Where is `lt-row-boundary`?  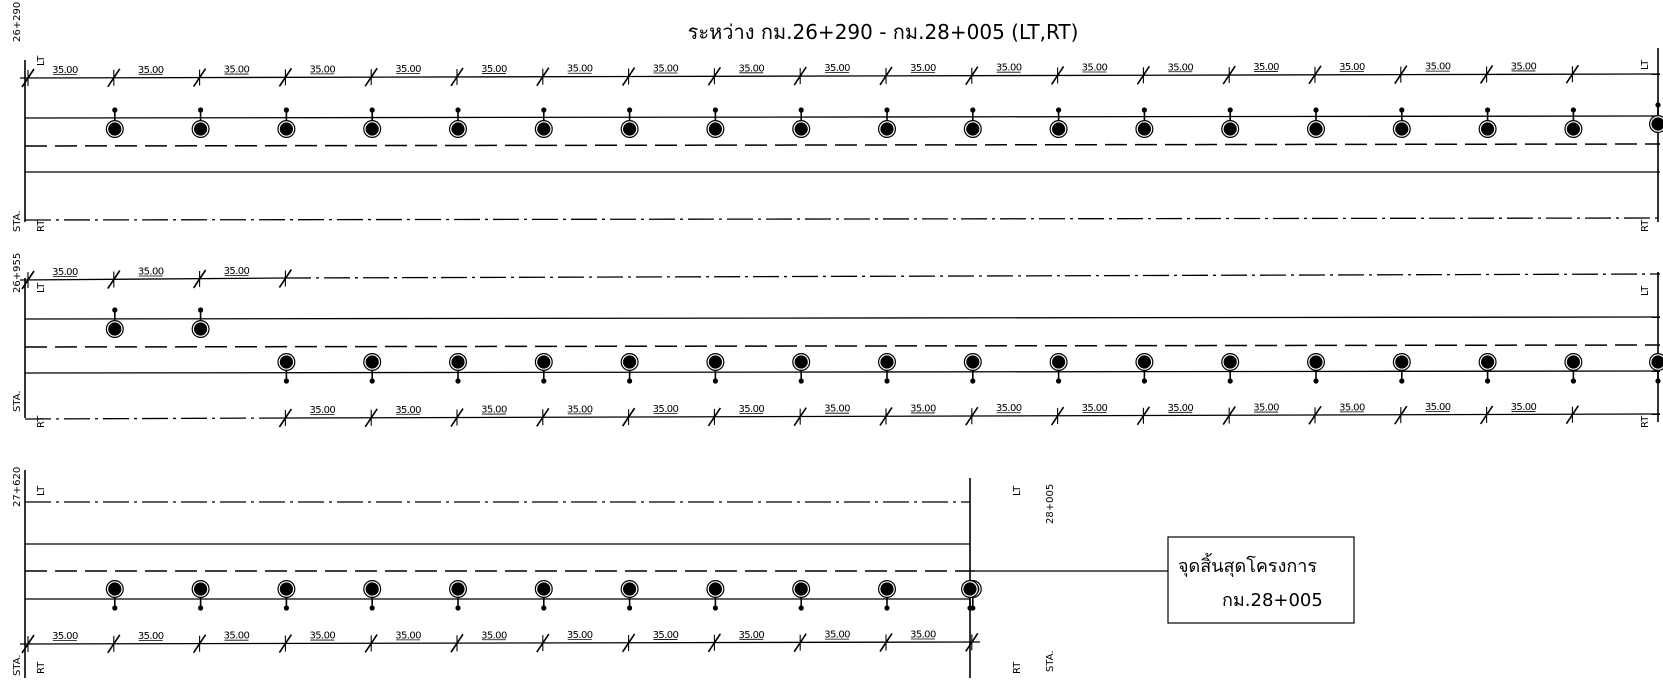 lt-row-boundary is located at coordinates (972, 276).